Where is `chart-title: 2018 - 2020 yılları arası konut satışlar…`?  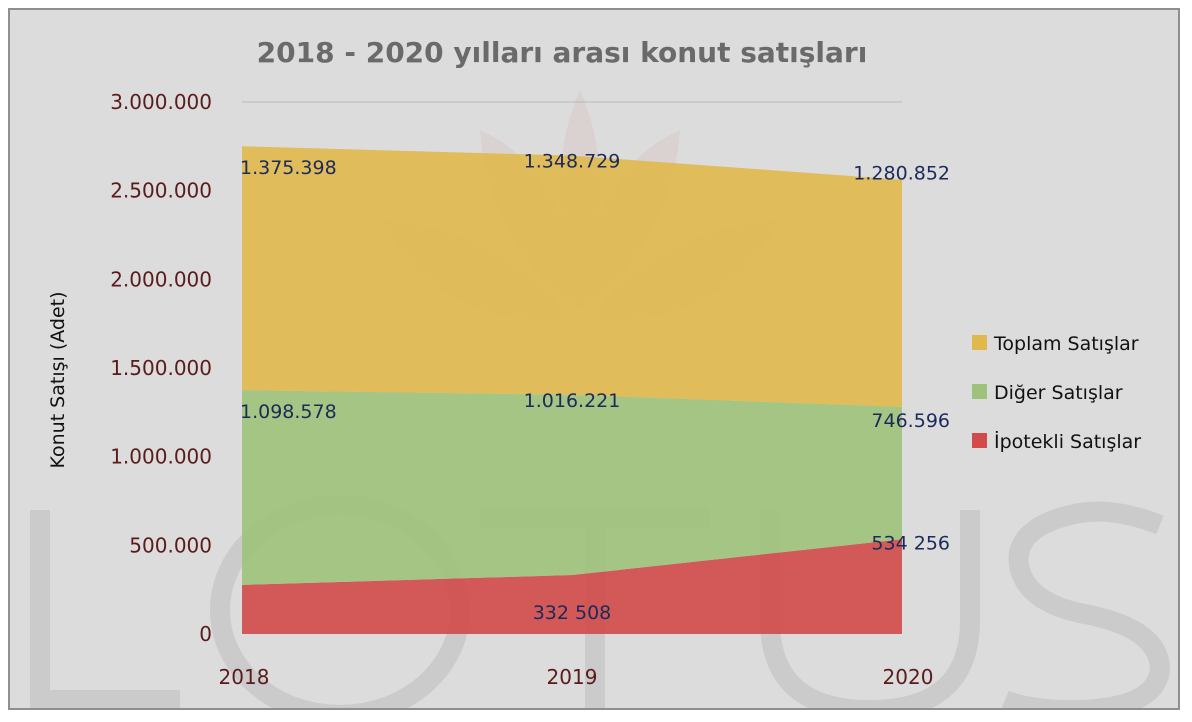 chart-title: 2018 - 2020 yılları arası konut satışlar… is located at coordinates (562, 52).